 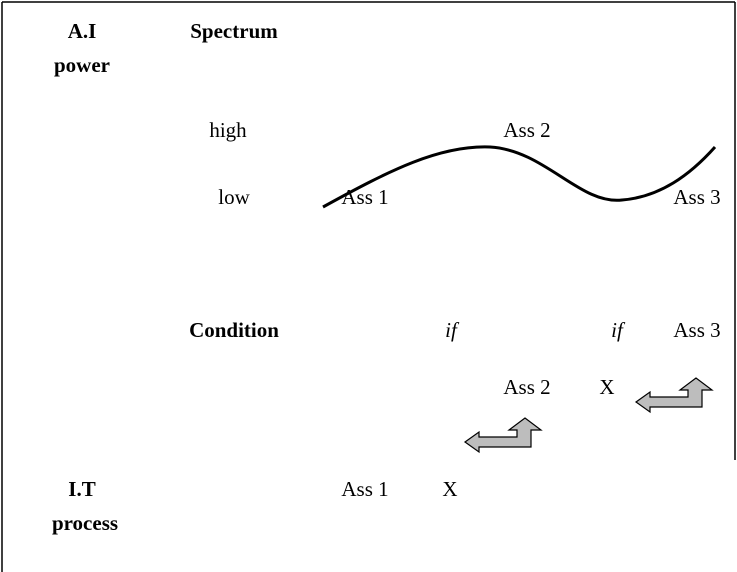 I want to click on section-title: Condition, so click(x=234, y=330).